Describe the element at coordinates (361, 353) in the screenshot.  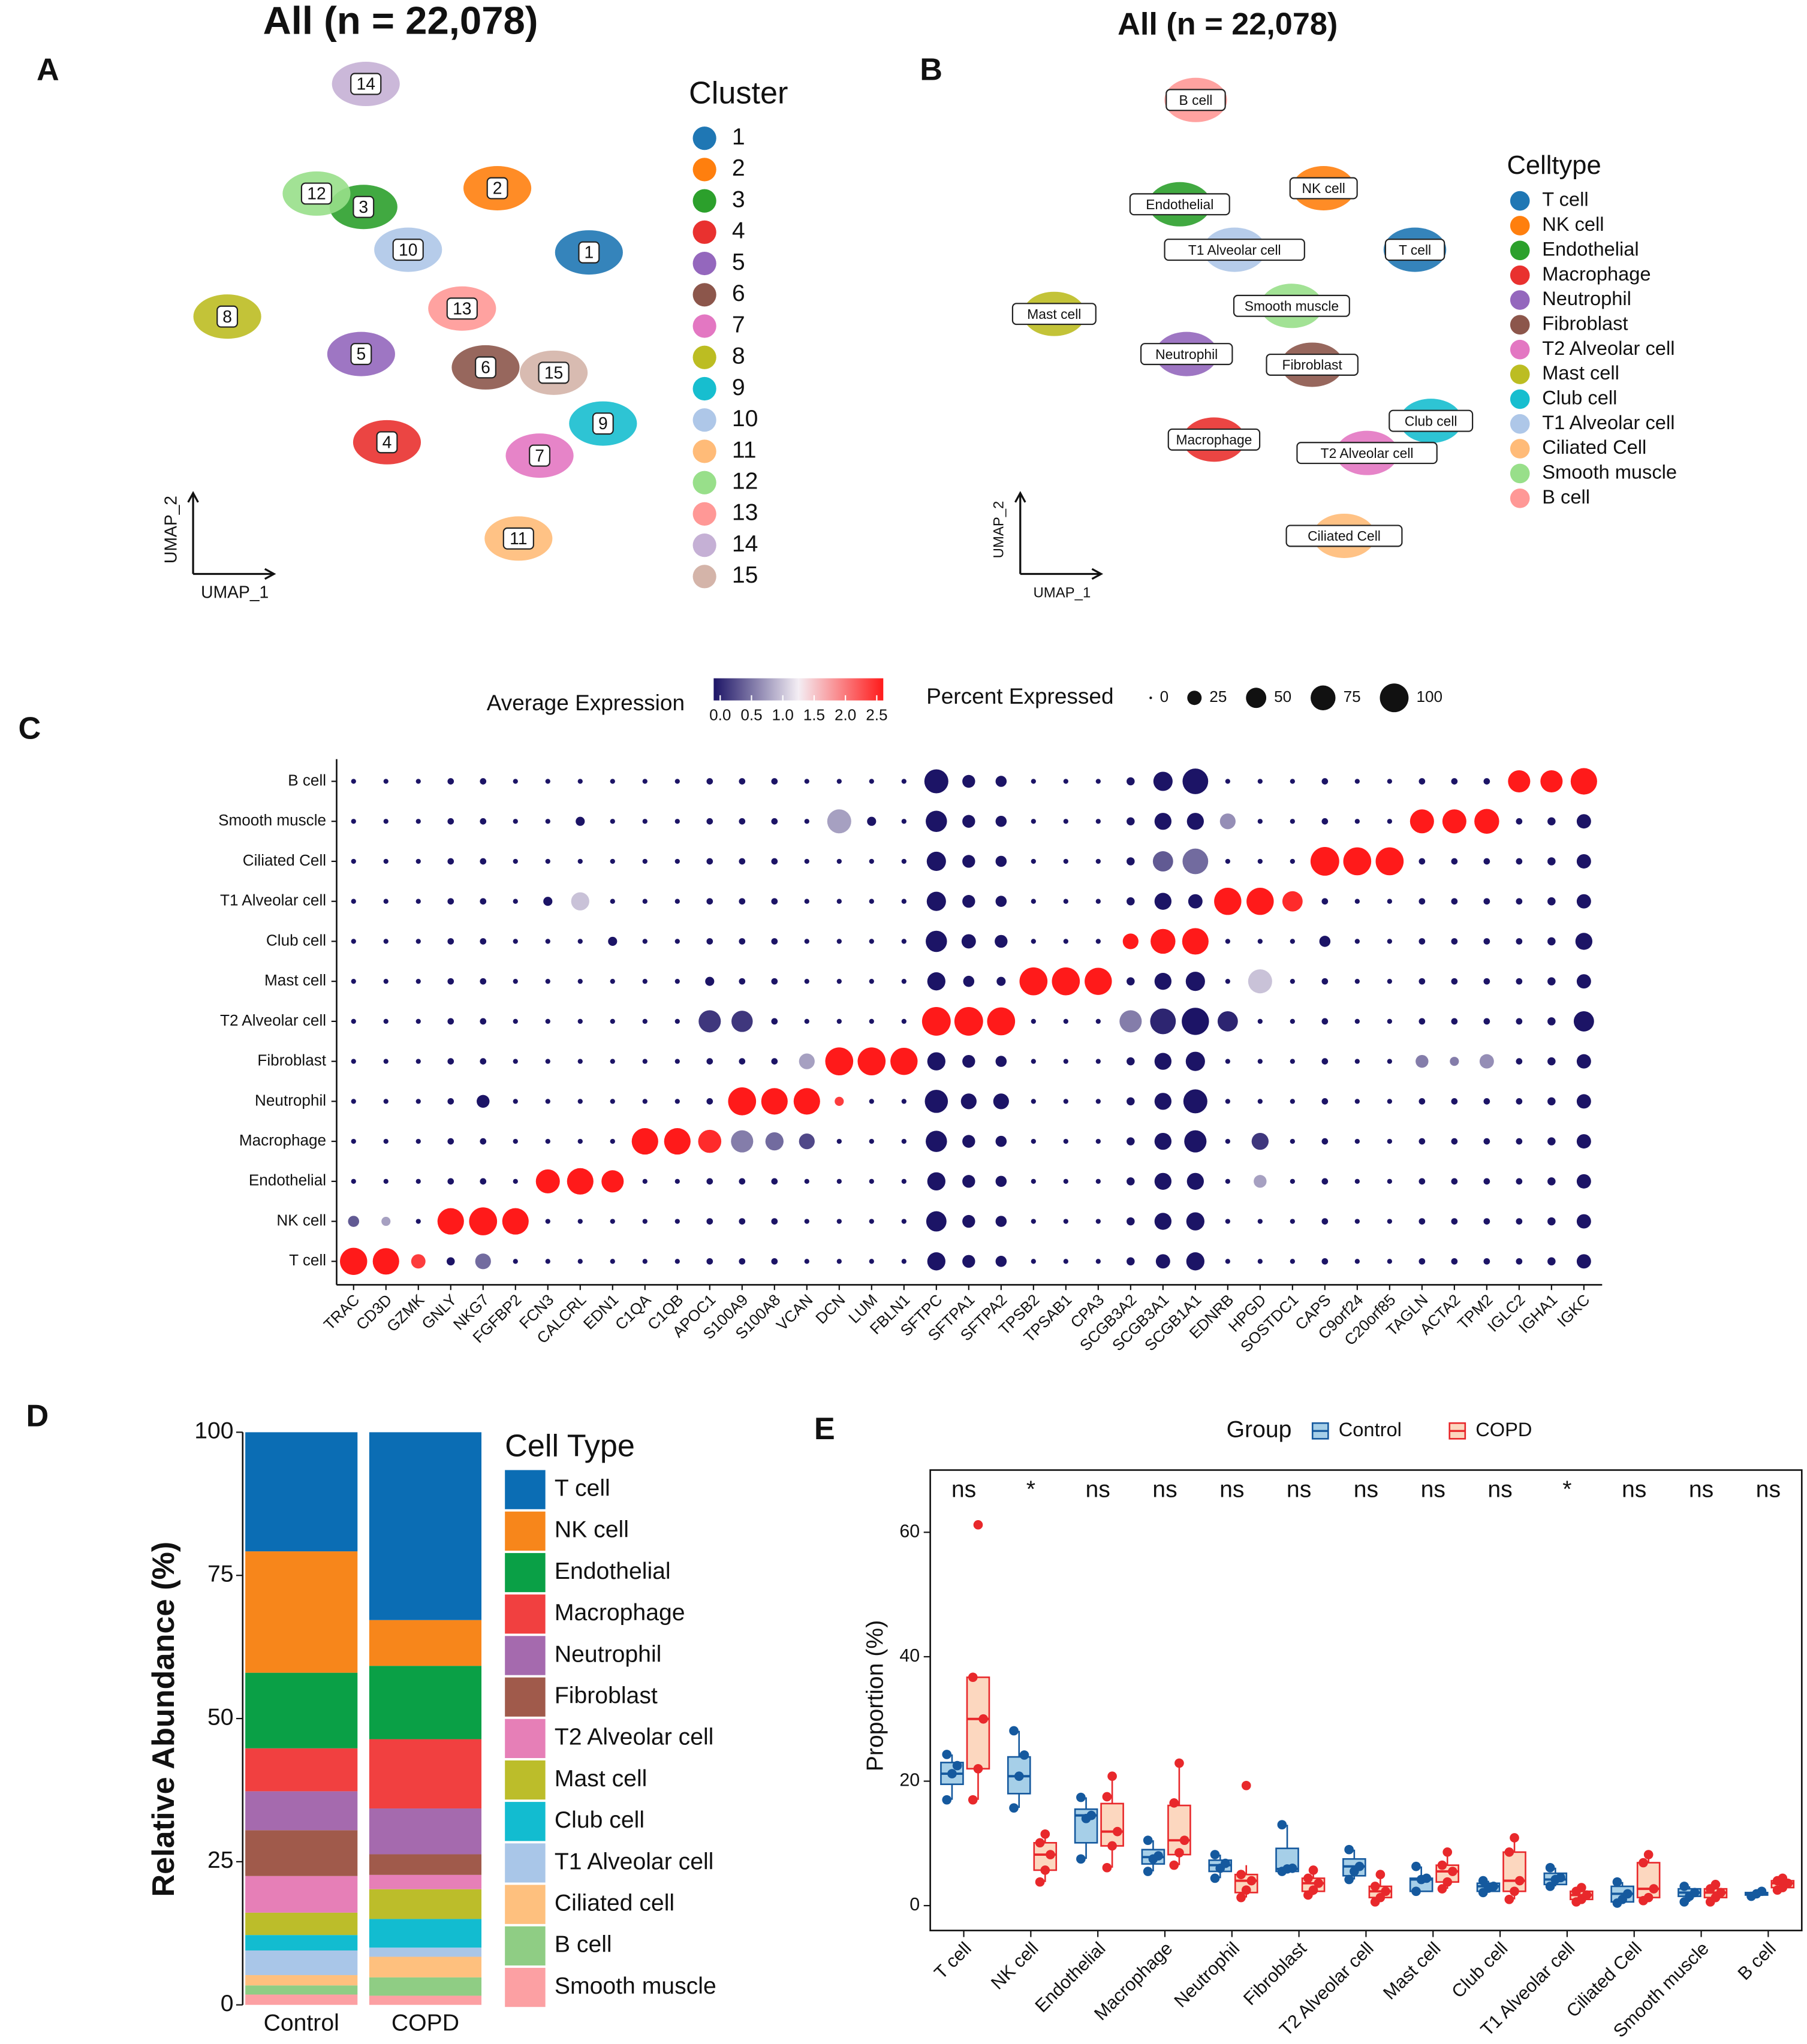
I see `cluster-label: 5` at that location.